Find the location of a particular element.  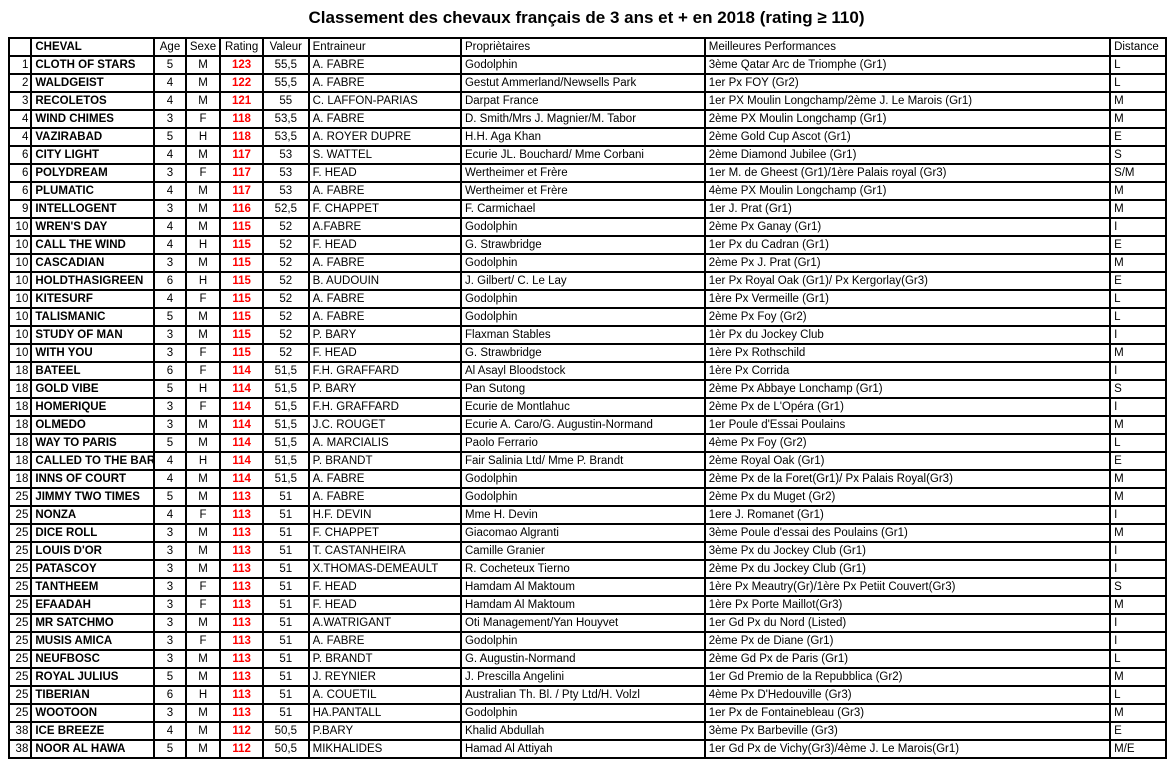

horse-name-cell: POLYDREAM is located at coordinates (93, 173).